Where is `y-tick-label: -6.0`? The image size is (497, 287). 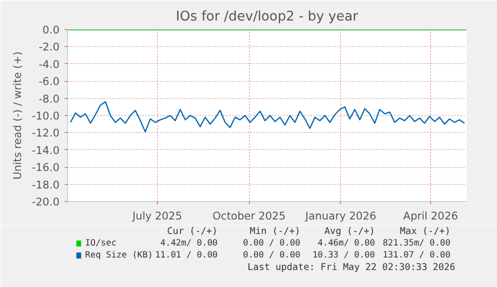 y-tick-label: -6.0 is located at coordinates (49, 81).